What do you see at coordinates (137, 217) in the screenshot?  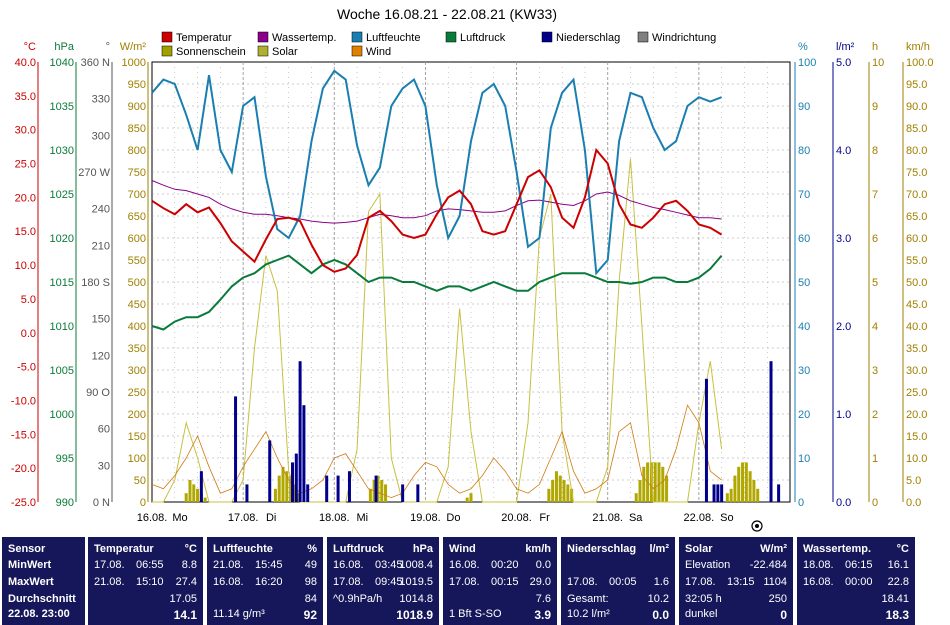 I see `left-axis-tick-label: 650` at bounding box center [137, 217].